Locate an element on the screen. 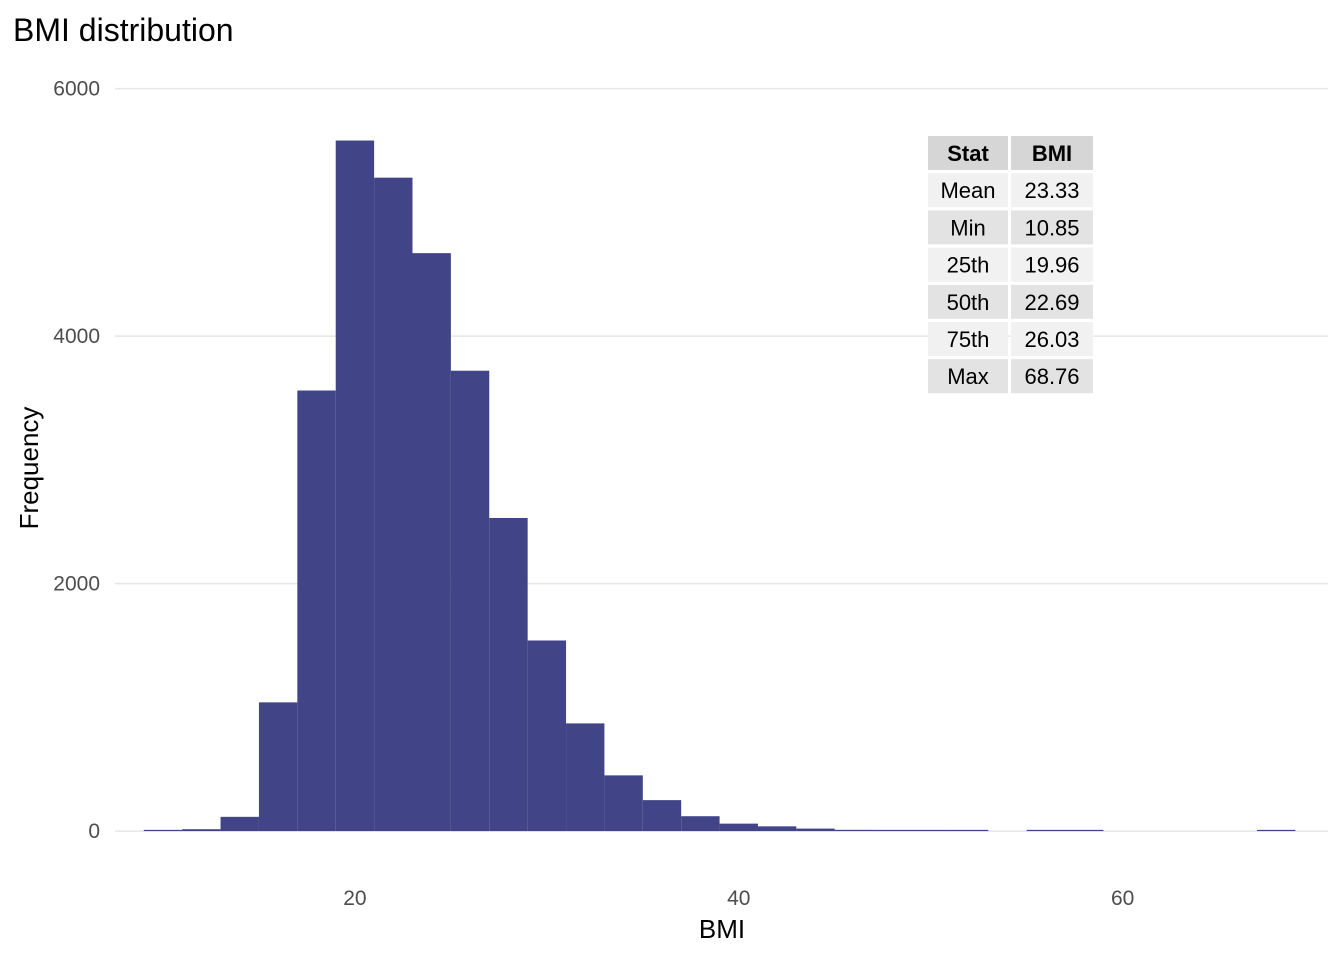 The image size is (1344, 960). y-tick-label: 6000 is located at coordinates (76, 89).